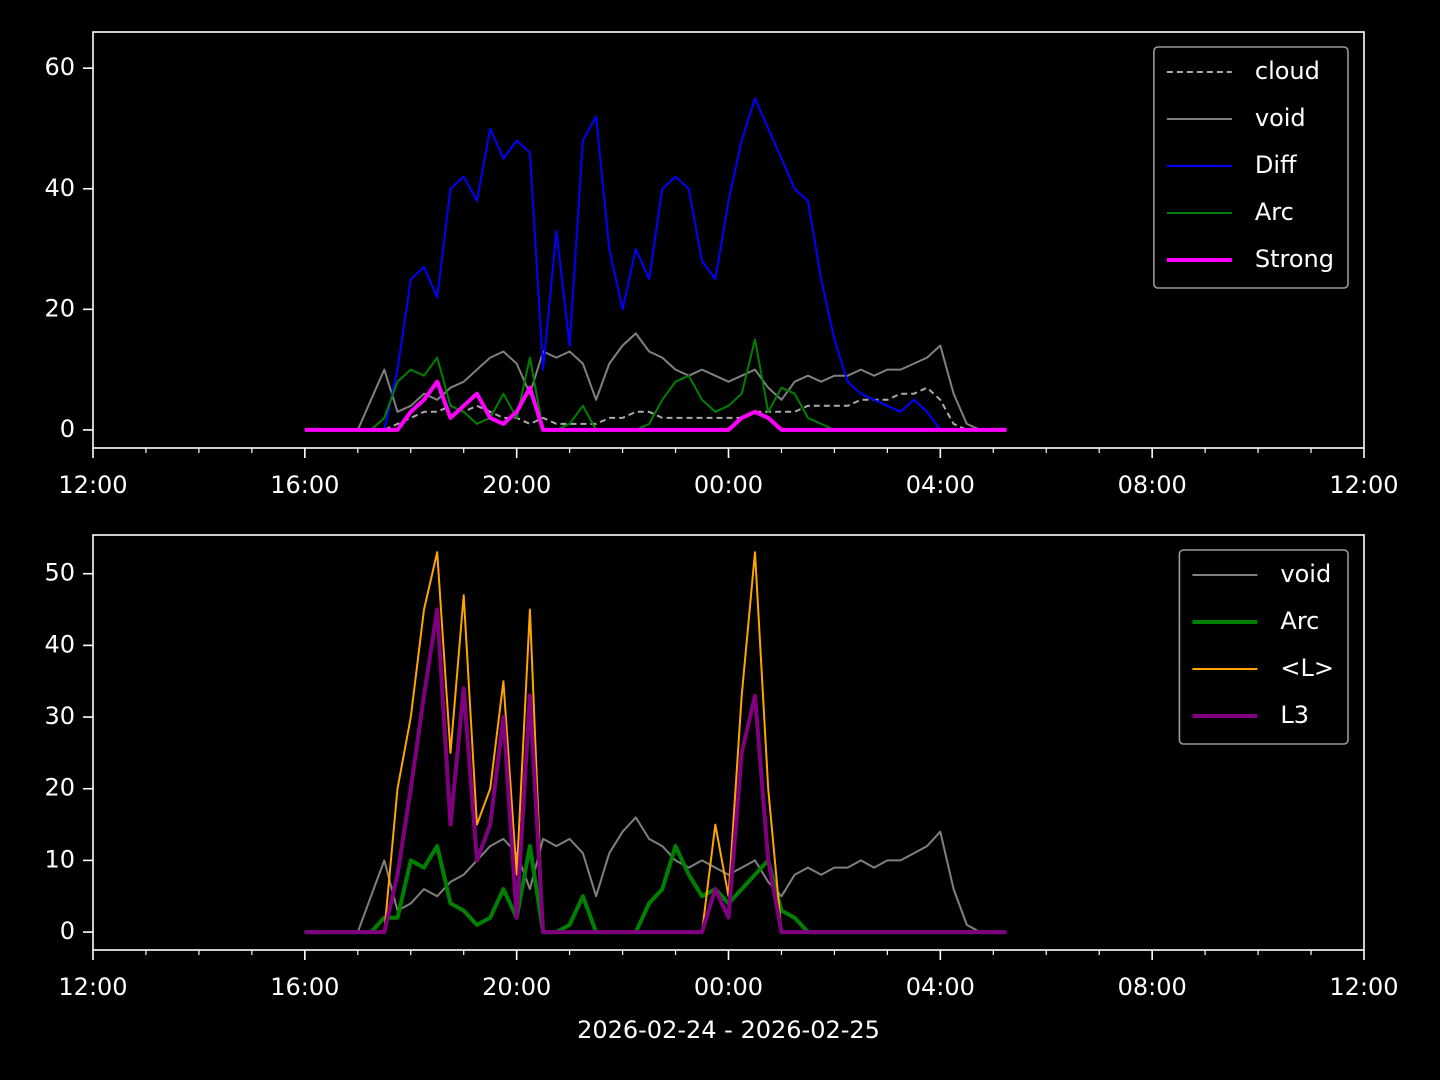 This screenshot has width=1440, height=1080. What do you see at coordinates (1307, 668) in the screenshot?
I see `legend-label: <L>` at bounding box center [1307, 668].